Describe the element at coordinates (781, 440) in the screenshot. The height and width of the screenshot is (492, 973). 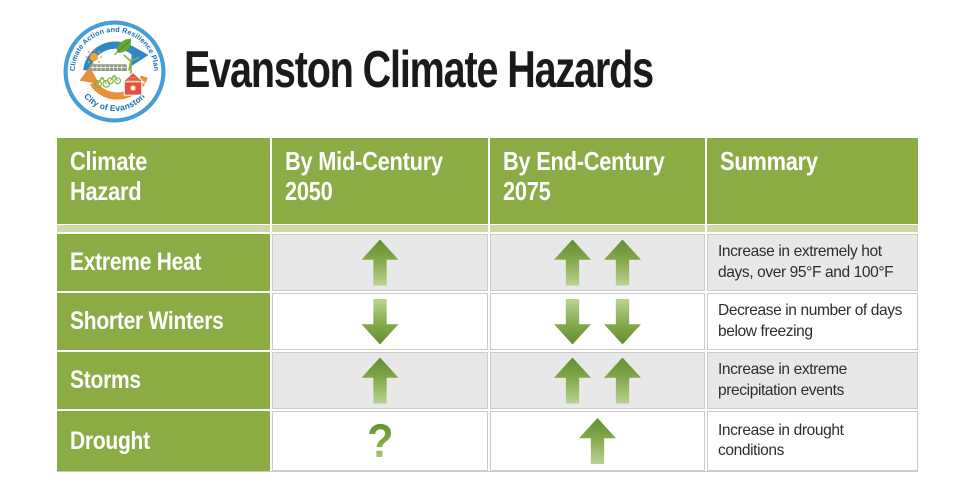
I see `summary-text: Increase in drought conditions` at that location.